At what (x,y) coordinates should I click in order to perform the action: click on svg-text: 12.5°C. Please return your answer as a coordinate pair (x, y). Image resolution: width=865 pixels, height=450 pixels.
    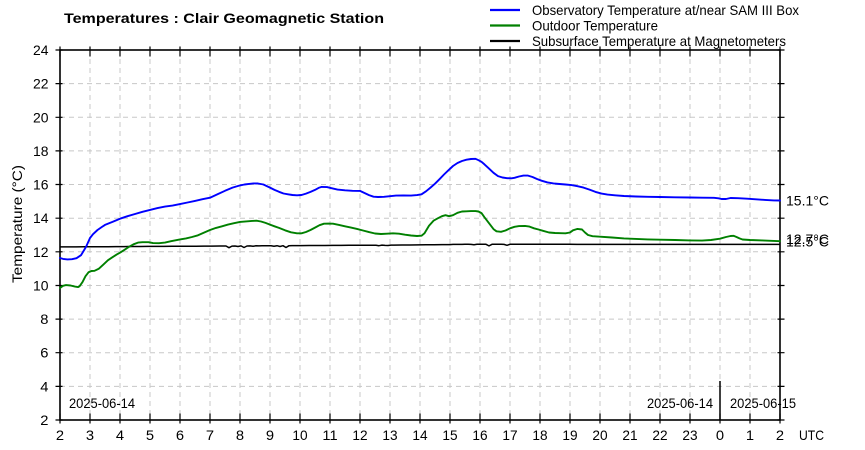
    Looking at the image, I should click on (807, 242).